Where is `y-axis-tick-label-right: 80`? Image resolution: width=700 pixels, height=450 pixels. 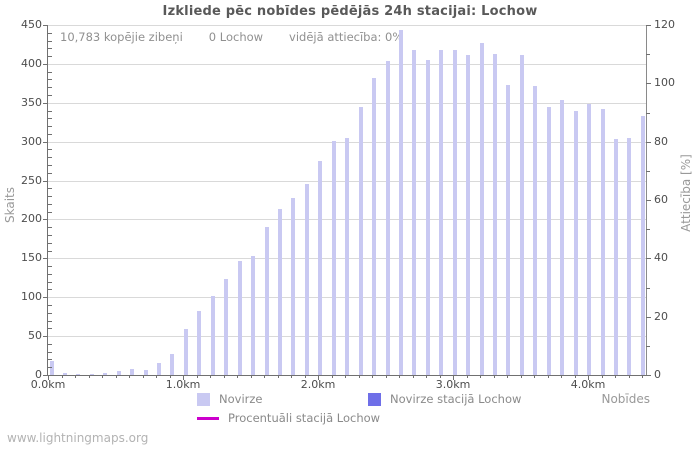
y-axis-tick-label-right: 80 is located at coordinates (661, 141).